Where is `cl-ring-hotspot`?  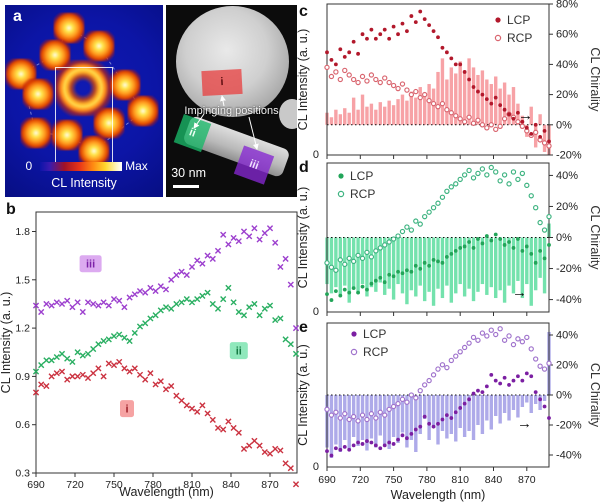 cl-ring-hotspot is located at coordinates (83, 87).